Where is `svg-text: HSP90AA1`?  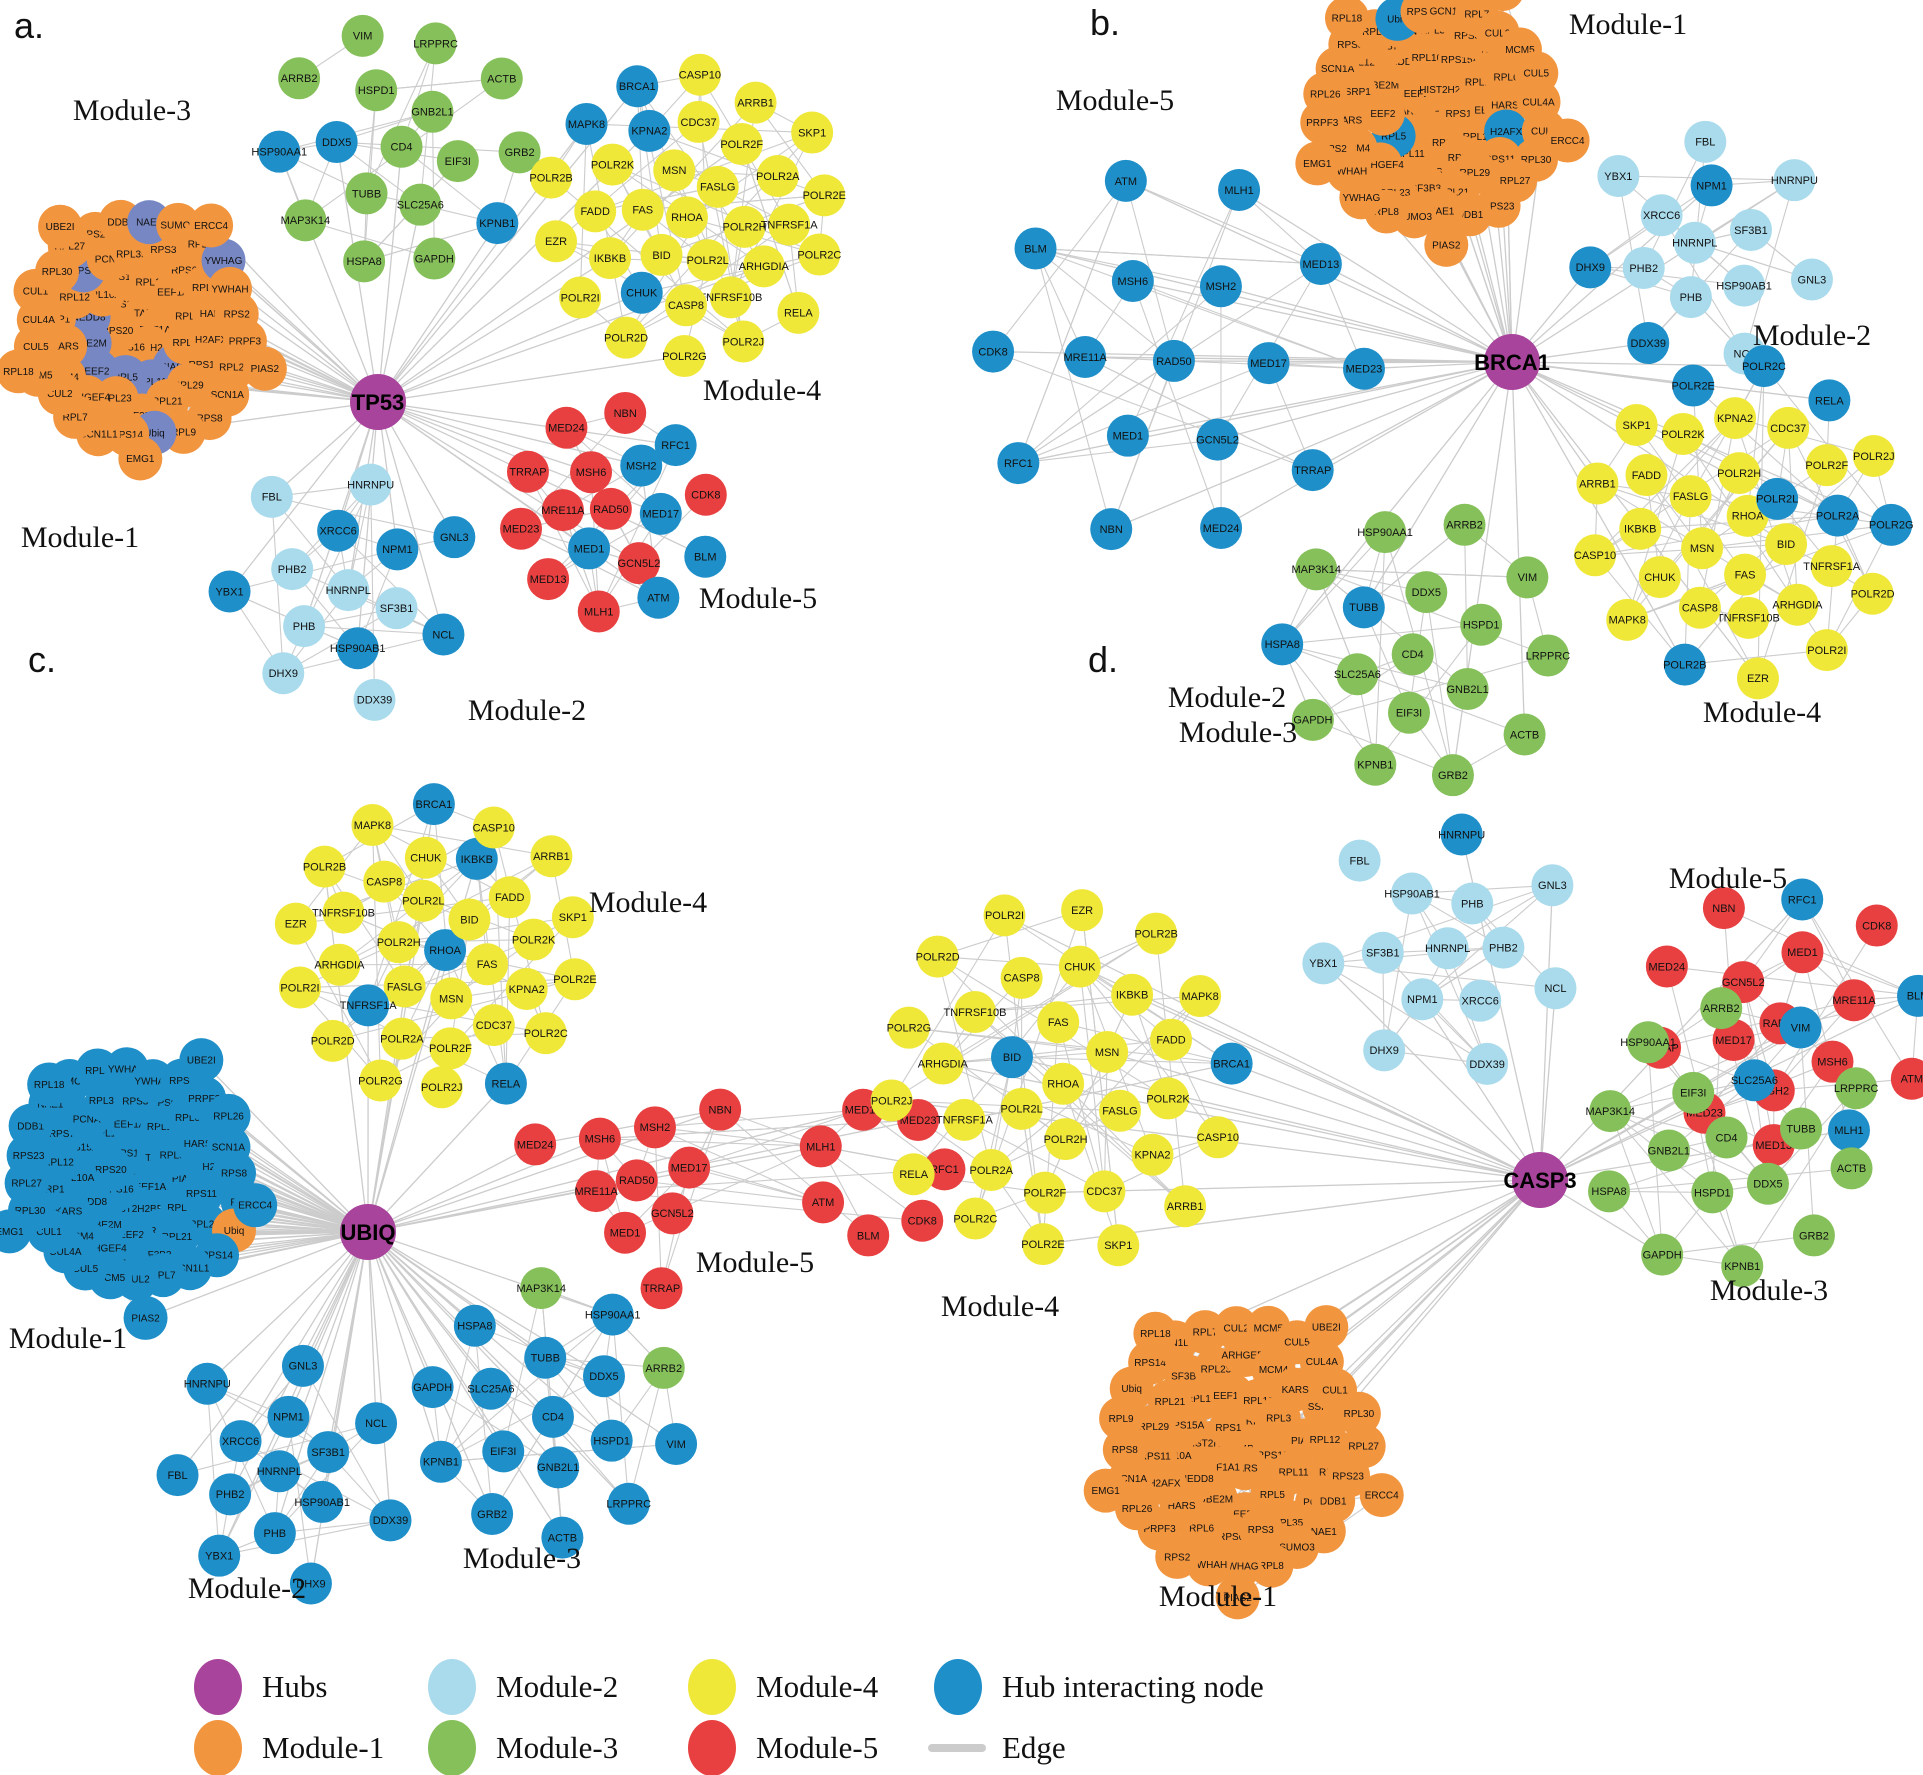
svg-text: HSP90AA1 is located at coordinates (279, 153).